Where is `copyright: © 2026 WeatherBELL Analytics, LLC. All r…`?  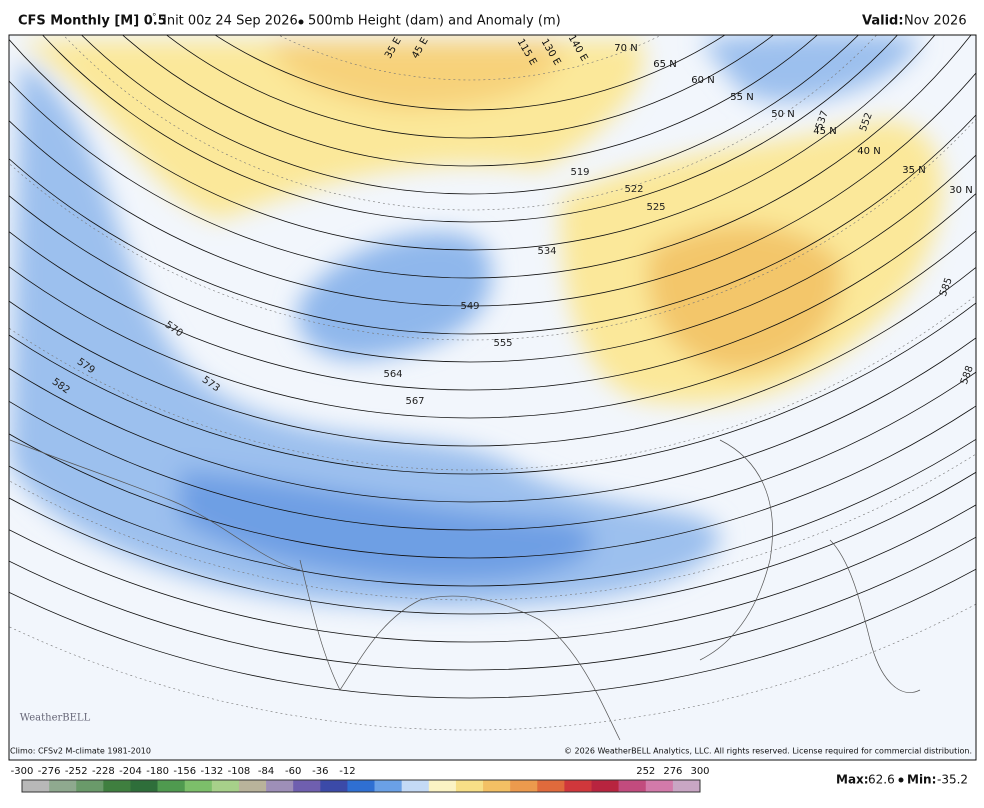 copyright: © 2026 WeatherBELL Analytics, LLC. All r… is located at coordinates (768, 751).